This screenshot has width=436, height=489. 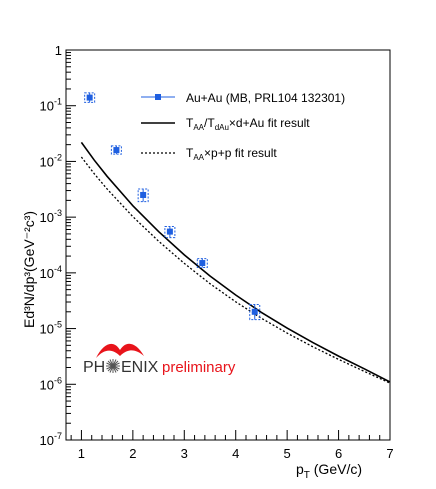 What do you see at coordinates (190, 123) in the screenshot?
I see `legend-t: T` at bounding box center [190, 123].